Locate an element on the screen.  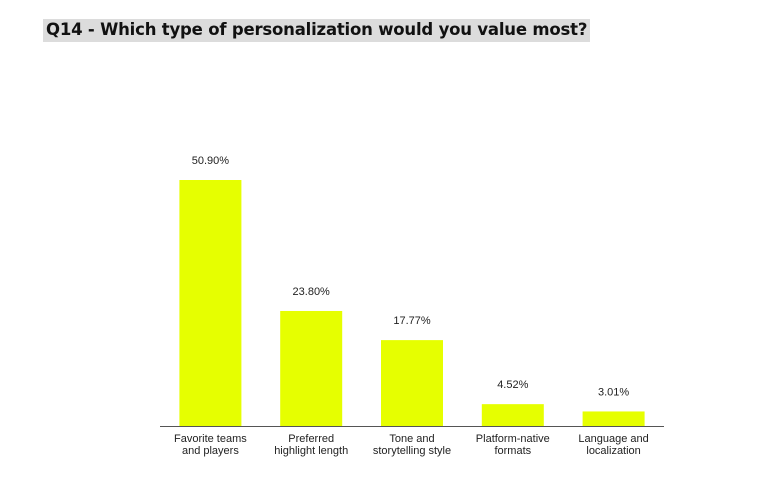
category-label-line: Platform-native is located at coordinates (513, 439).